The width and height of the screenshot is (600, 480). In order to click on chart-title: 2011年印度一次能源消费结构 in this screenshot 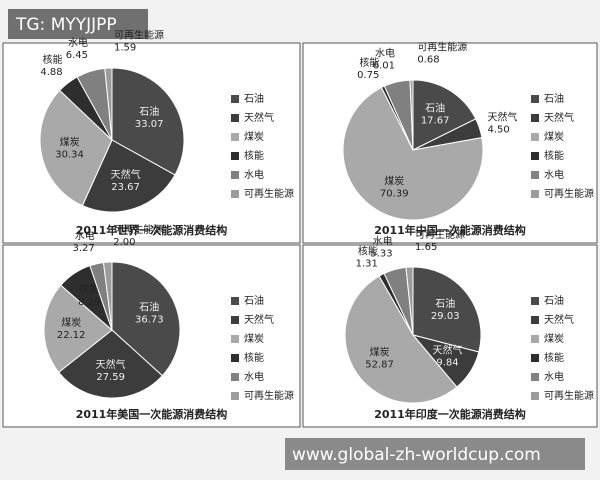, I will do `click(450, 414)`.